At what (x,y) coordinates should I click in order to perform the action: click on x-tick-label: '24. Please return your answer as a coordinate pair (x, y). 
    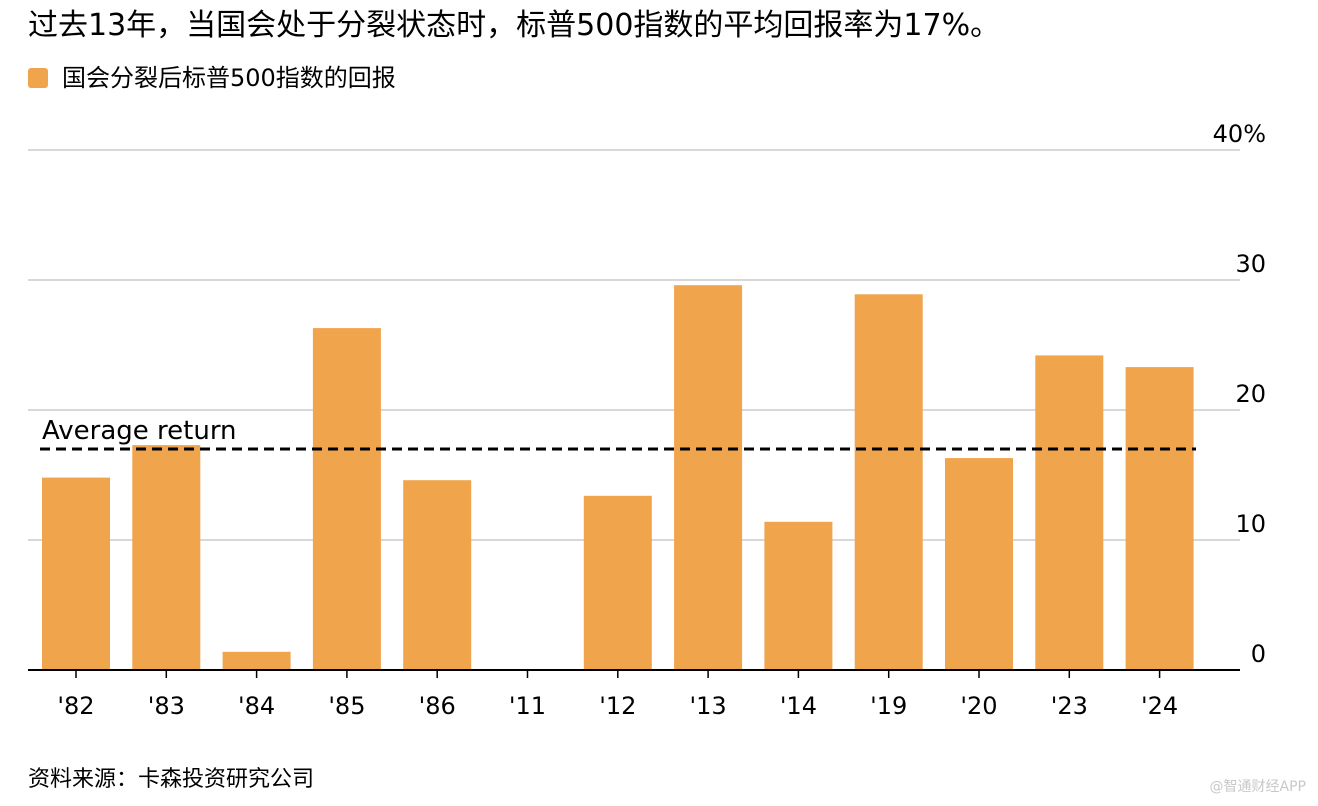
    Looking at the image, I should click on (1159, 706).